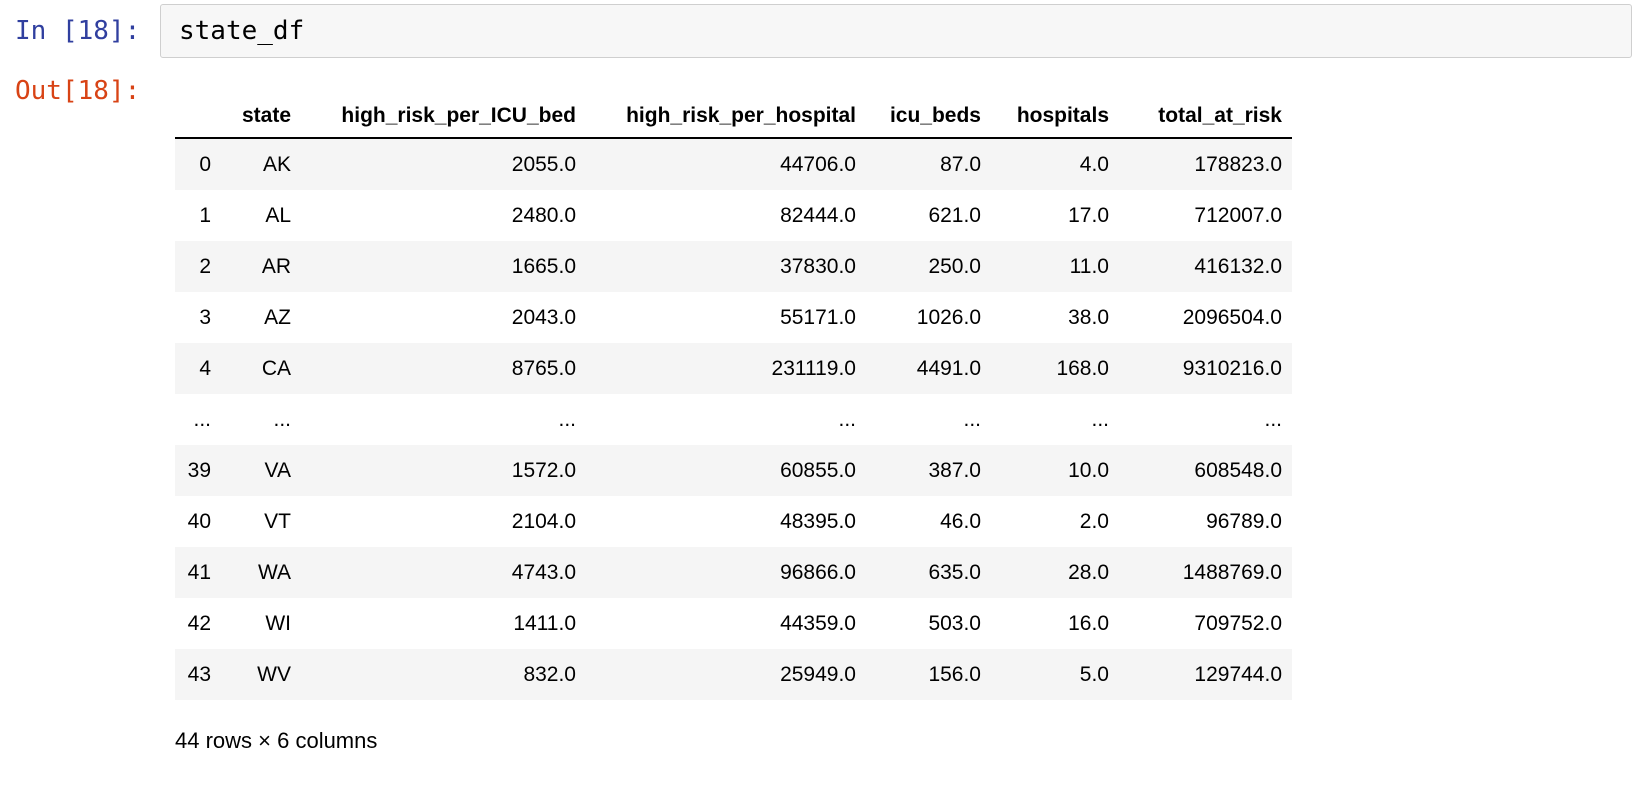 The image size is (1632, 800). I want to click on table-cell: 10.0, so click(1088, 470).